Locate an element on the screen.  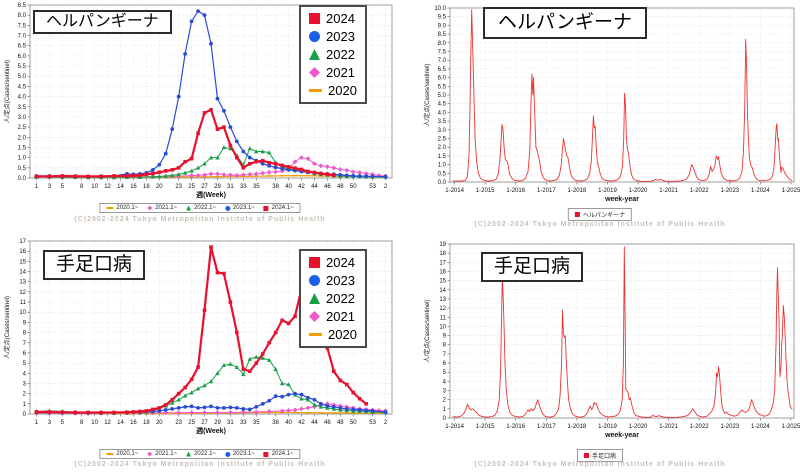
svg-text: 6 is located at coordinates (445, 364).